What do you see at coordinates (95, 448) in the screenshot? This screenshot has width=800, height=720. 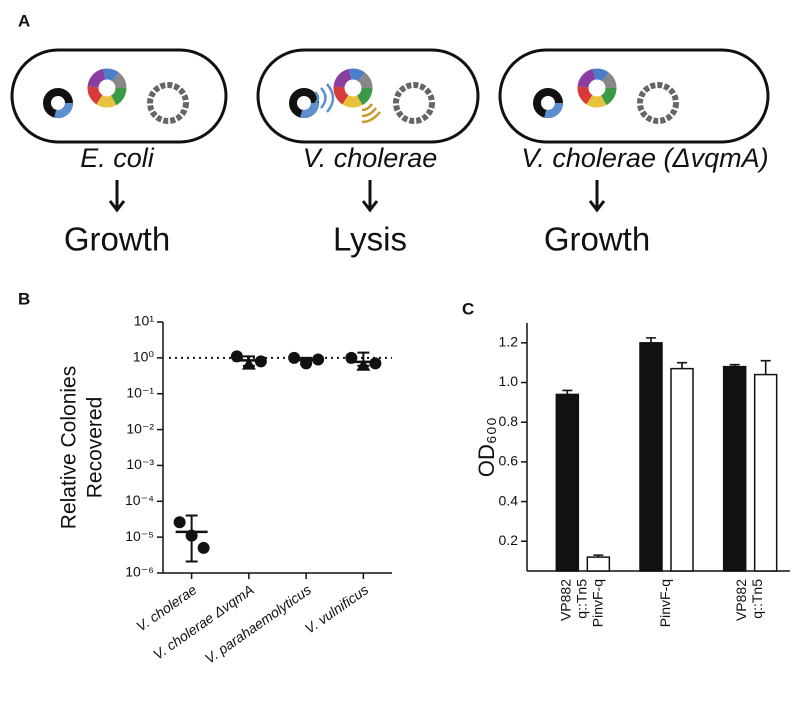 I see `y-axis-label: Recovered` at bounding box center [95, 448].